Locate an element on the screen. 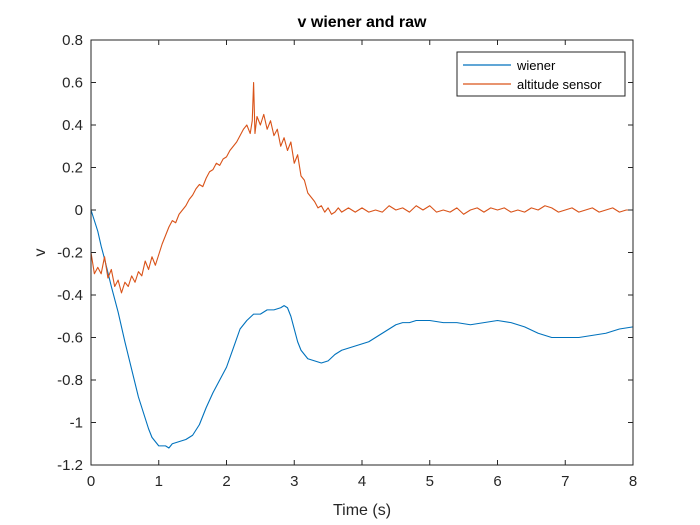  y-tick-label: 0.4 is located at coordinates (72, 125).